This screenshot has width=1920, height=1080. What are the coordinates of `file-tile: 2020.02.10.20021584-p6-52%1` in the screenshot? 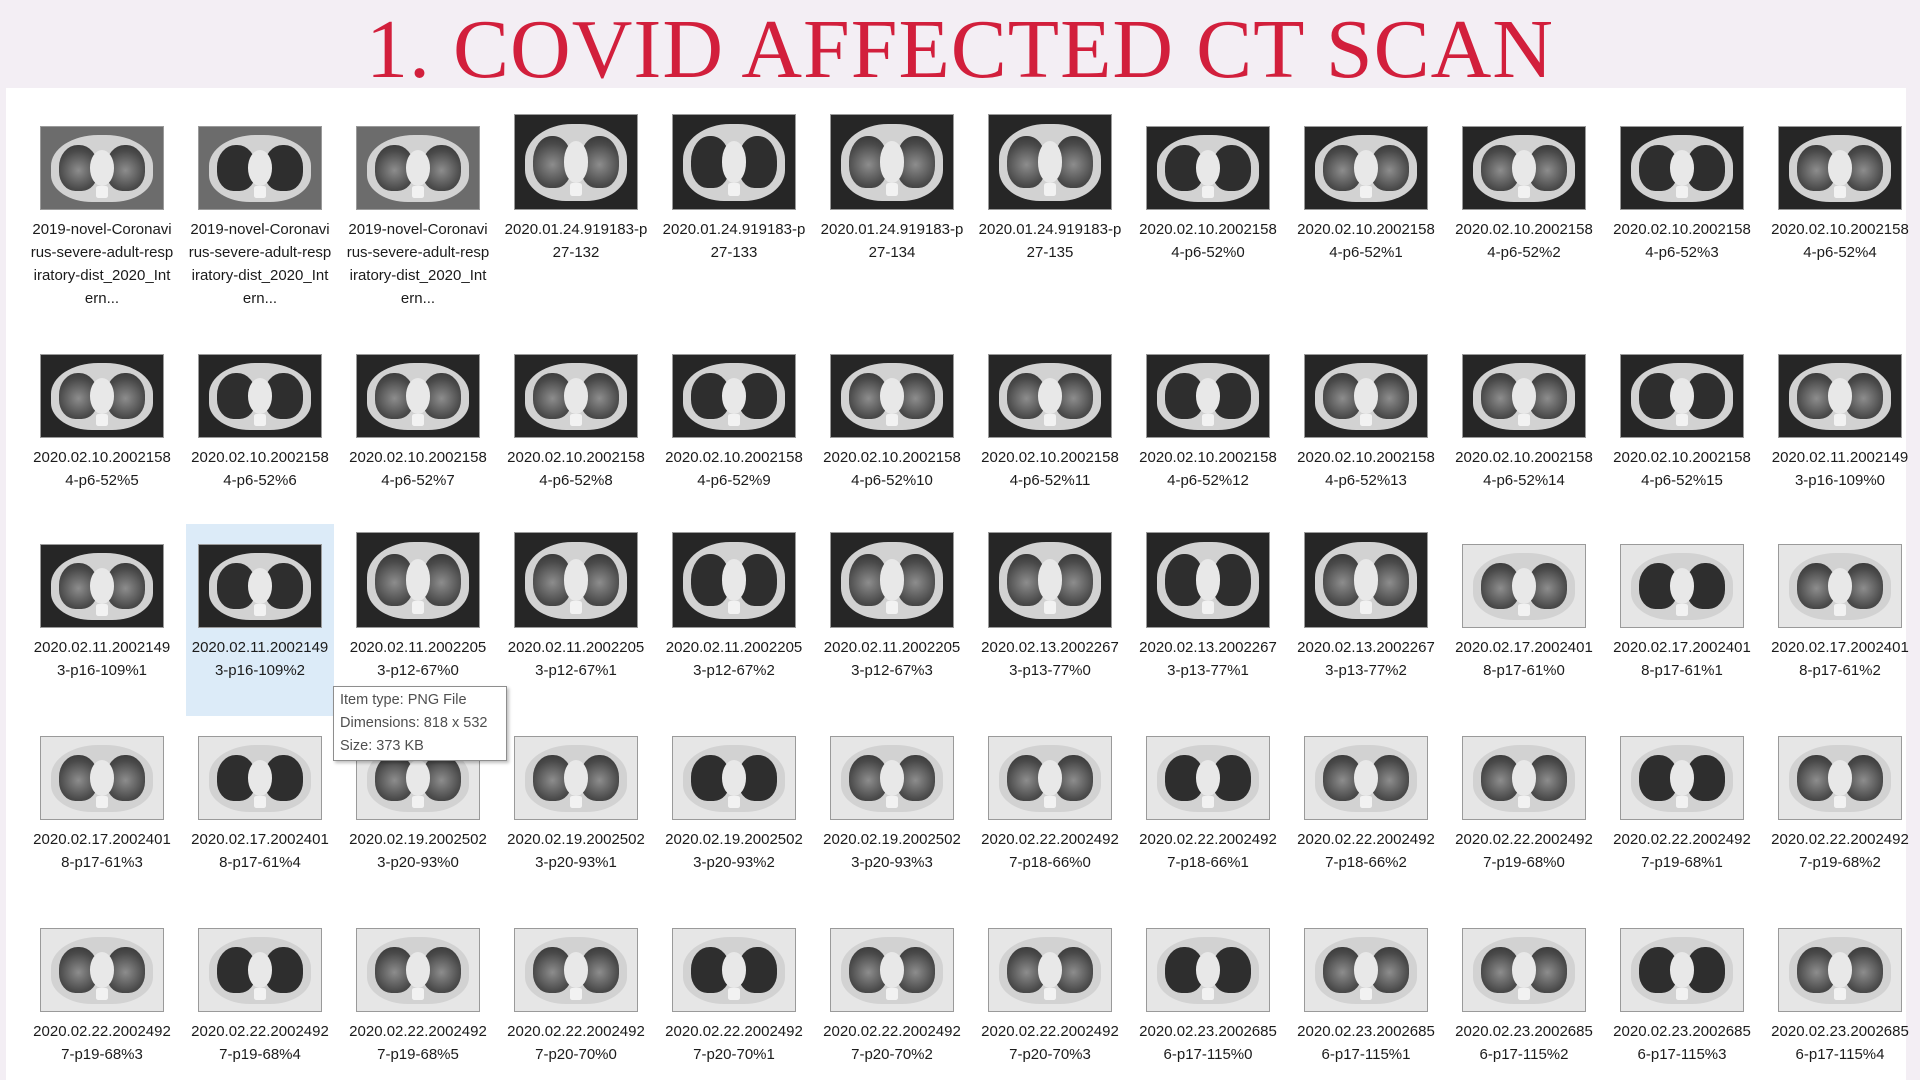 It's located at (1366, 220).